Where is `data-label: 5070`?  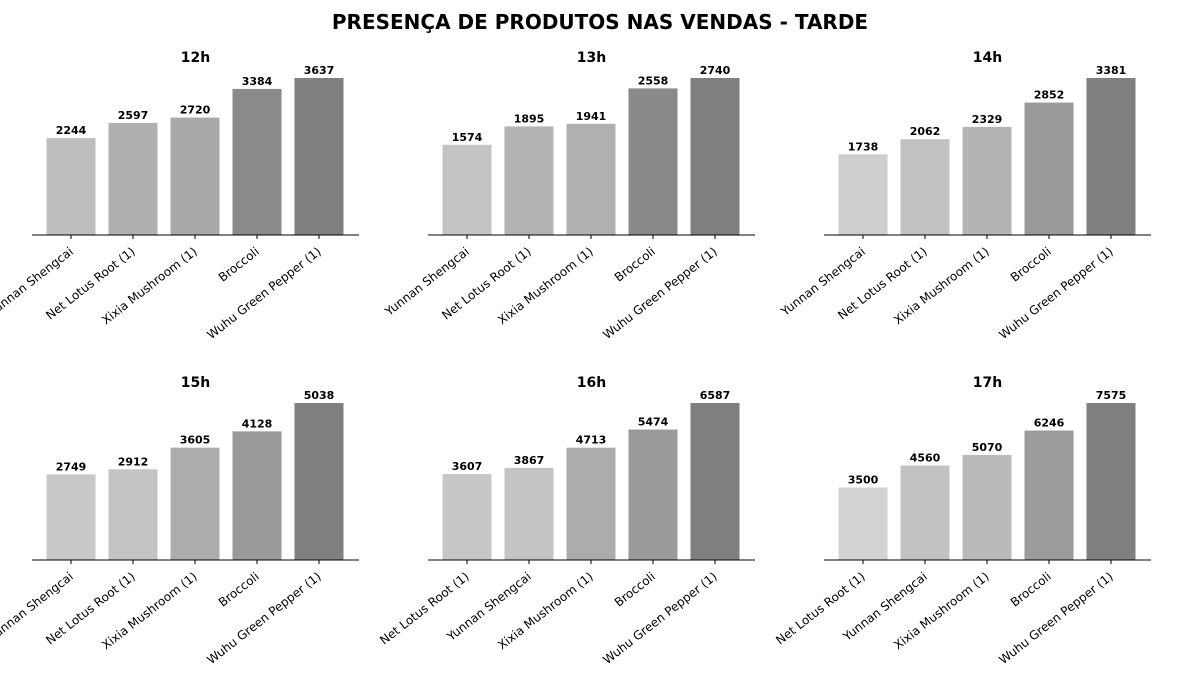 data-label: 5070 is located at coordinates (987, 447).